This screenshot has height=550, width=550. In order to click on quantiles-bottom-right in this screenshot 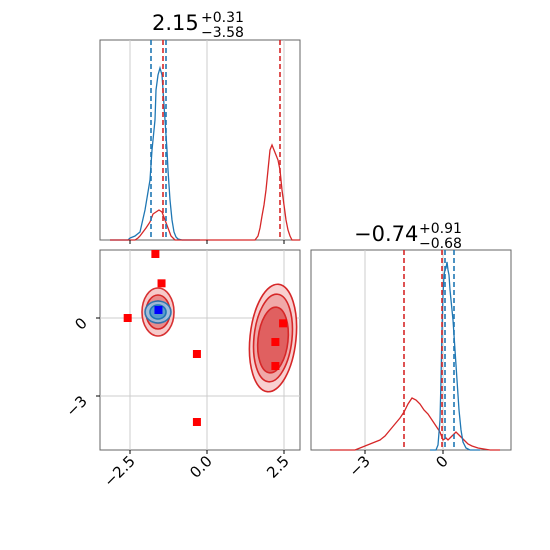, I will do `click(429, 350)`.